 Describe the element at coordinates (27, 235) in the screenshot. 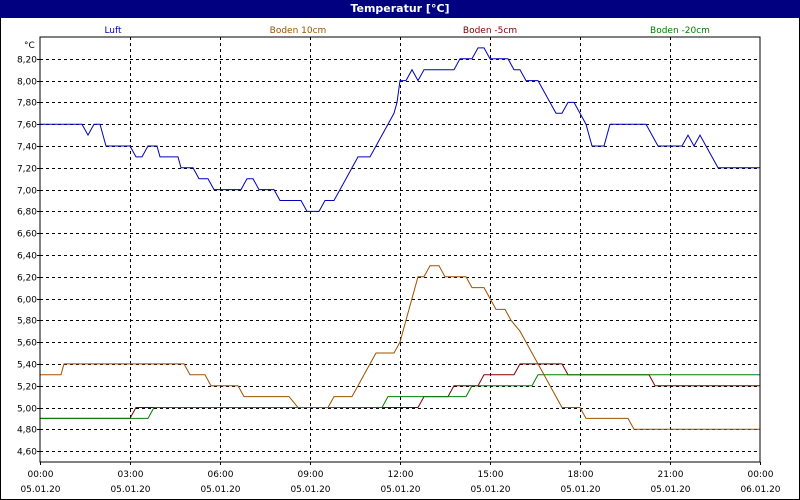

I see `y-tick-label: 6,60` at that location.